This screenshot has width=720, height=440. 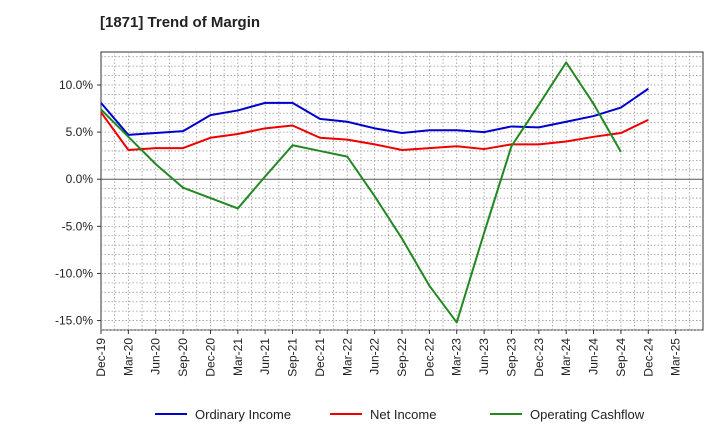 I want to click on x-tick-label: Dec-20, so click(x=210, y=357).